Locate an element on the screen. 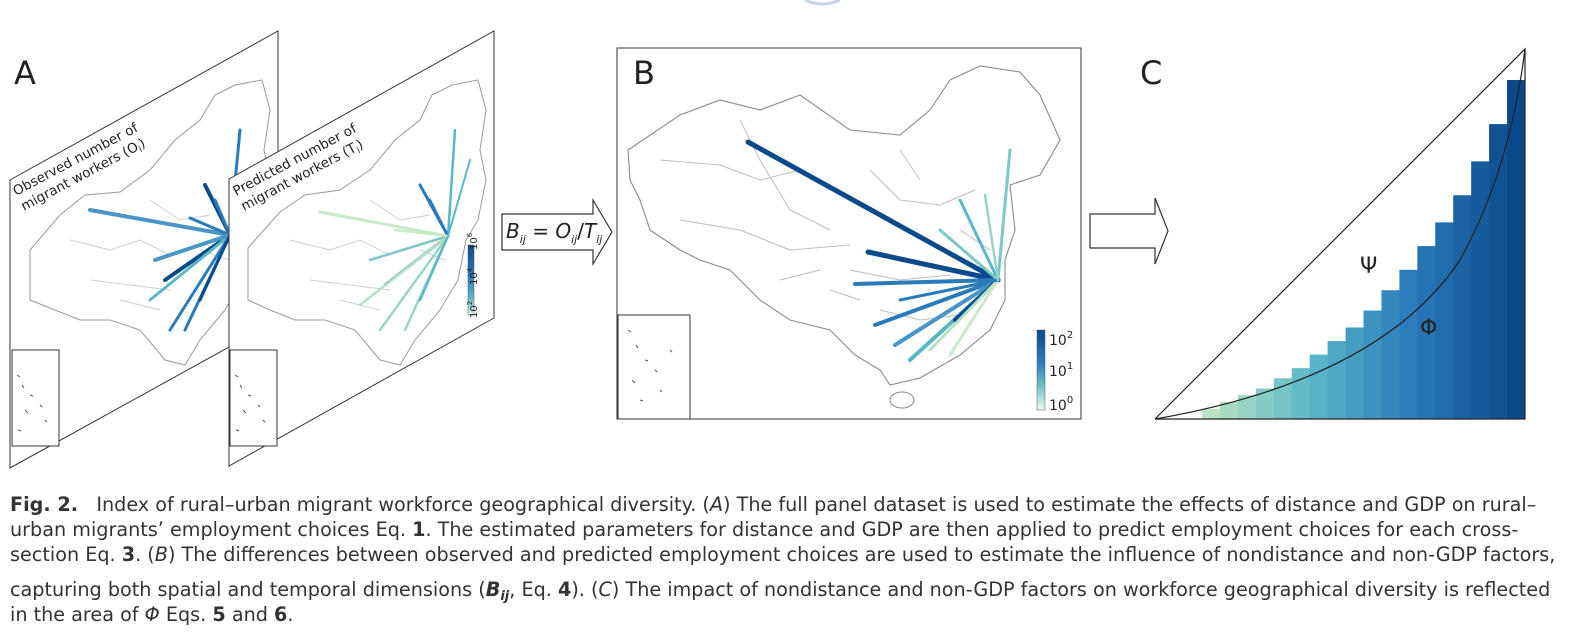 This screenshot has height=642, width=1585. panel-b-flow-lines is located at coordinates (878, 250).